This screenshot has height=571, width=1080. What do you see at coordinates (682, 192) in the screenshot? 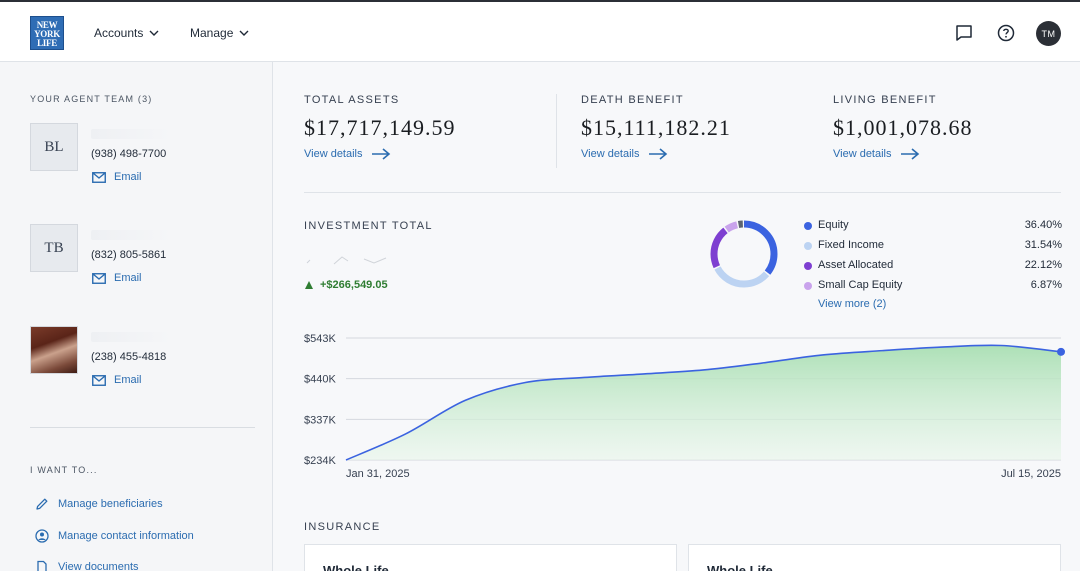
I see `section-divider` at bounding box center [682, 192].